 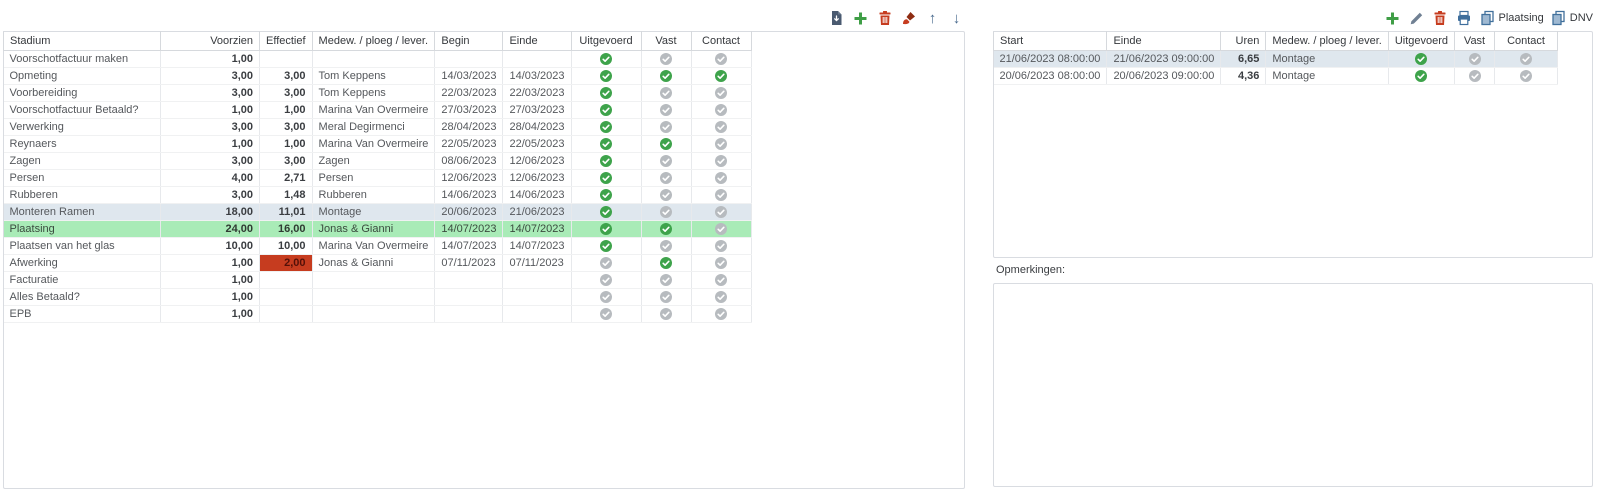 I want to click on table-row: Persen 4,00 2,71 Persen 12/06/2023 12/06/2023, so click(x=377, y=178).